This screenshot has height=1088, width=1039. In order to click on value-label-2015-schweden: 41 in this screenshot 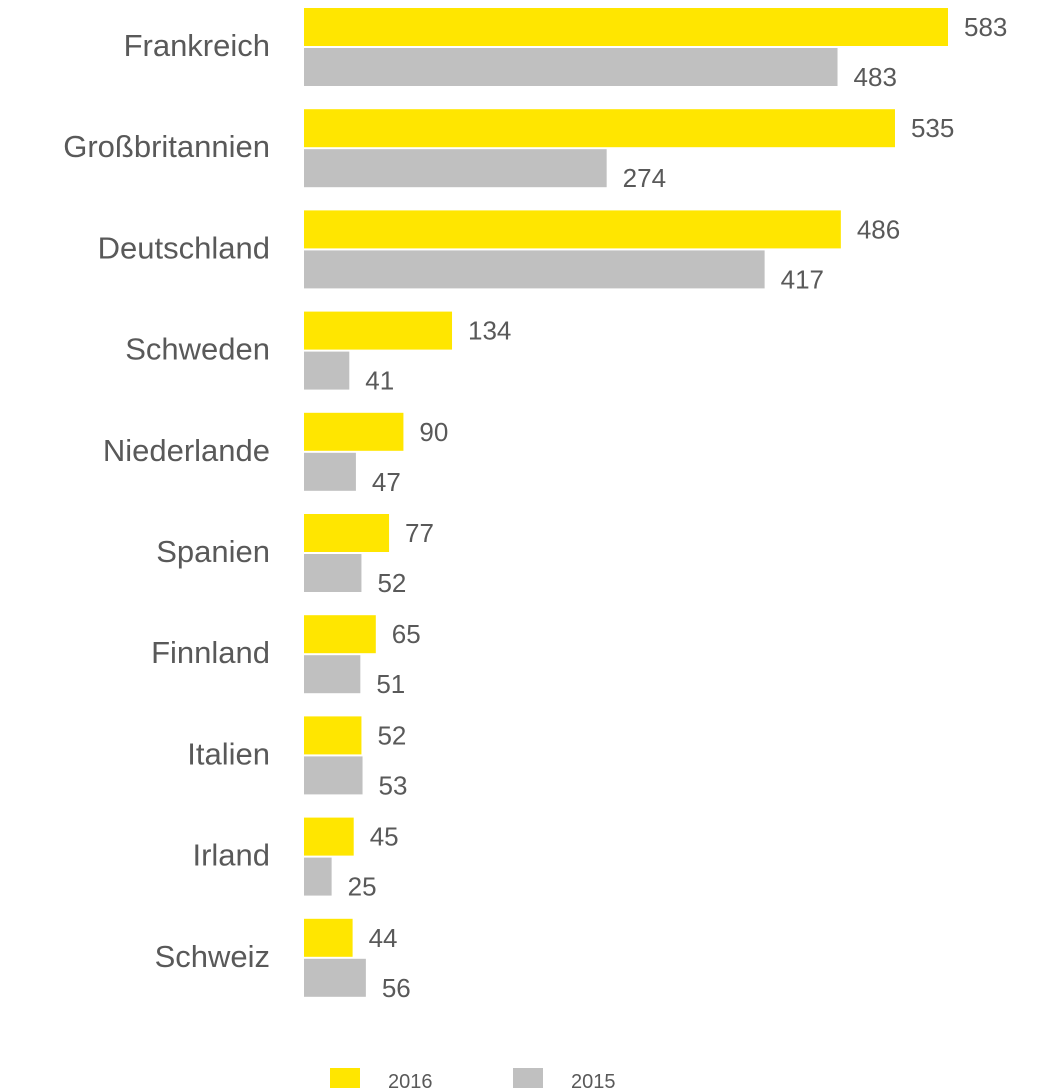, I will do `click(379, 381)`.